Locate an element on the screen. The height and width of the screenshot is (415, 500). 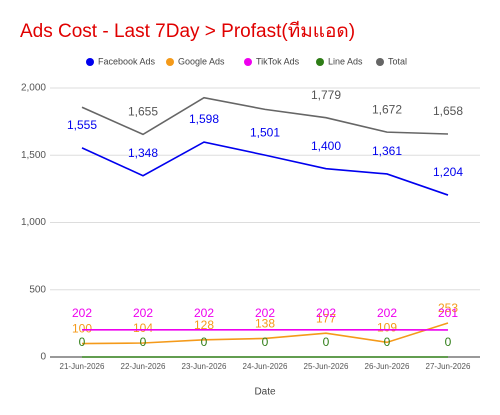
x-tick-label: 21-Jun-2026 is located at coordinates (82, 366).